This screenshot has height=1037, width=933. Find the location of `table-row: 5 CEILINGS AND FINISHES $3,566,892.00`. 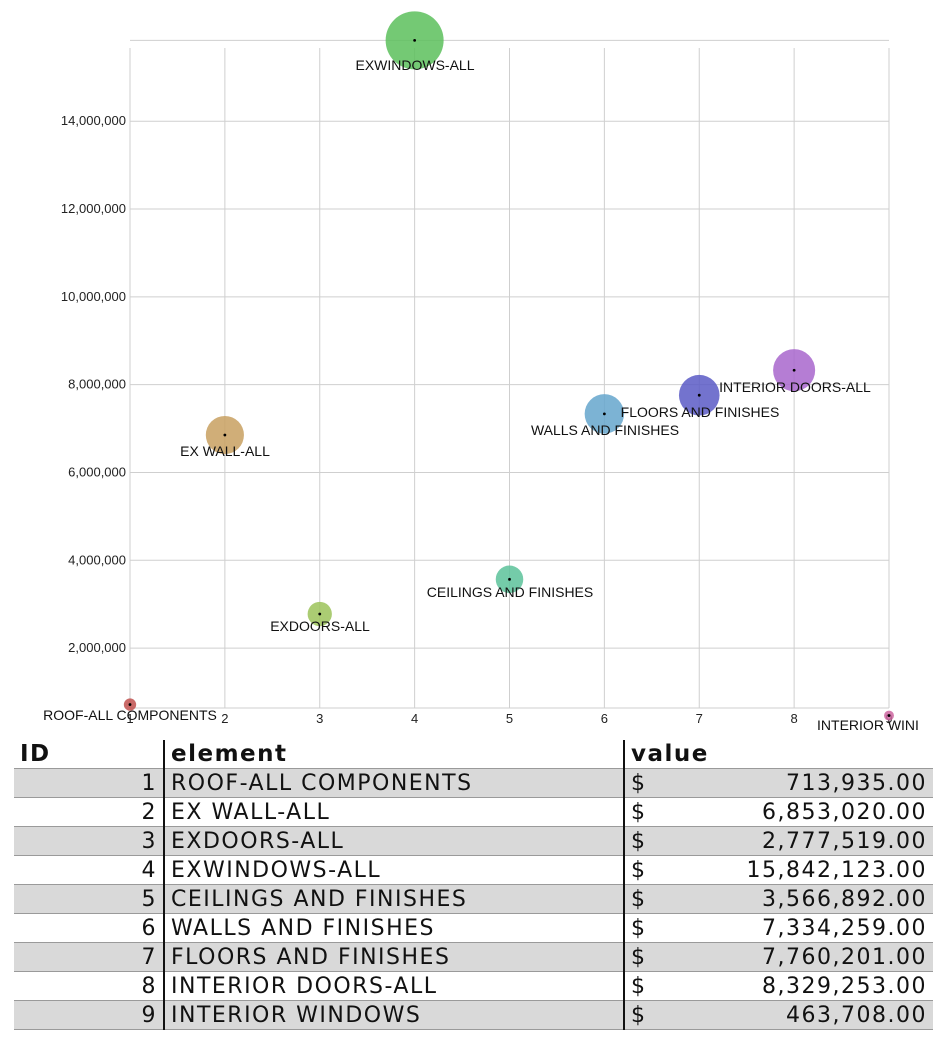

table-row: 5 CEILINGS AND FINISHES $3,566,892.00 is located at coordinates (473, 899).